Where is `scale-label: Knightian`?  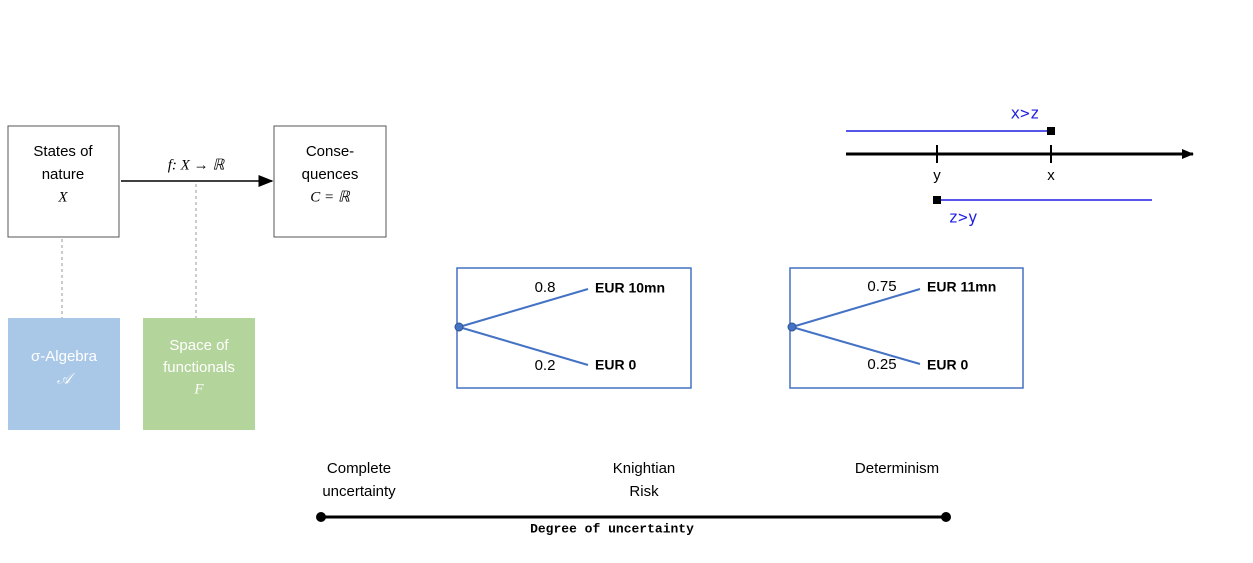 scale-label: Knightian is located at coordinates (644, 468).